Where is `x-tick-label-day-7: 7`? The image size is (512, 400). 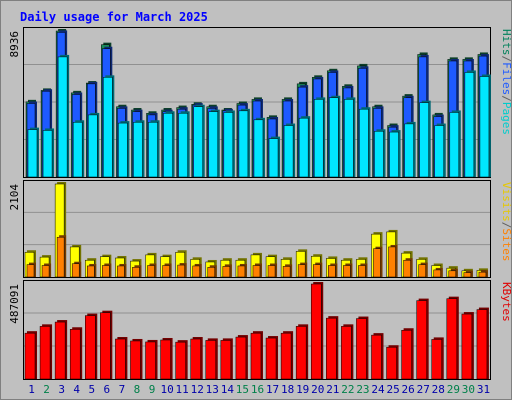 x-tick-label-day-7: 7 is located at coordinates (122, 389).